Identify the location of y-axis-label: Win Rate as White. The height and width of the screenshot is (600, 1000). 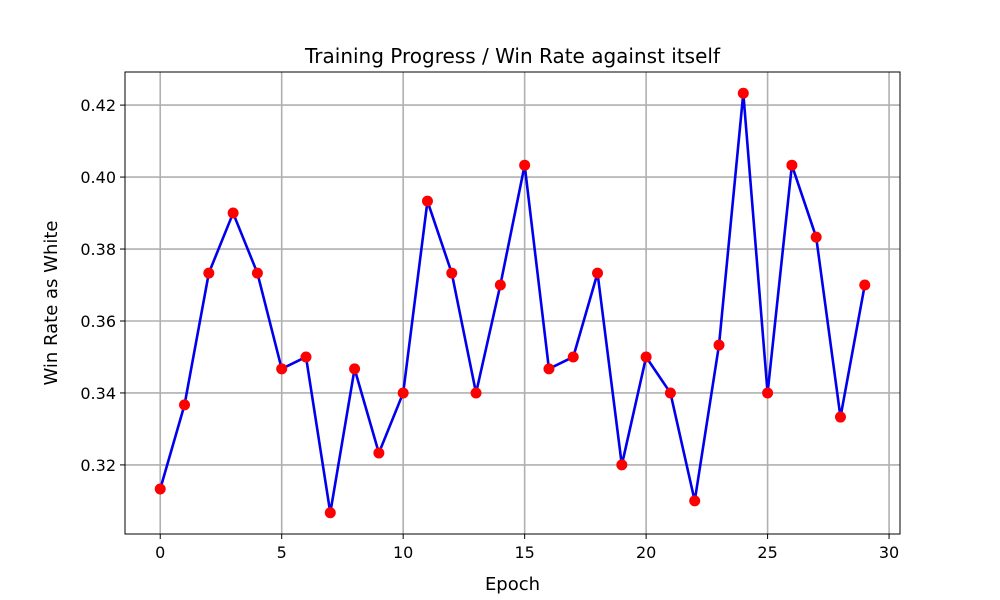
(51, 303).